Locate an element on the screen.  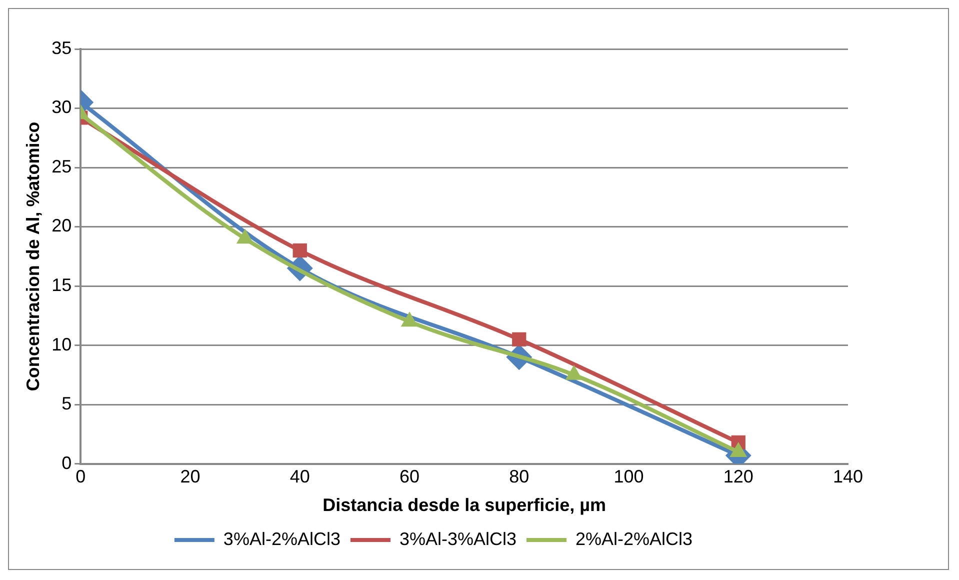
x-tick-label: 60 is located at coordinates (409, 476).